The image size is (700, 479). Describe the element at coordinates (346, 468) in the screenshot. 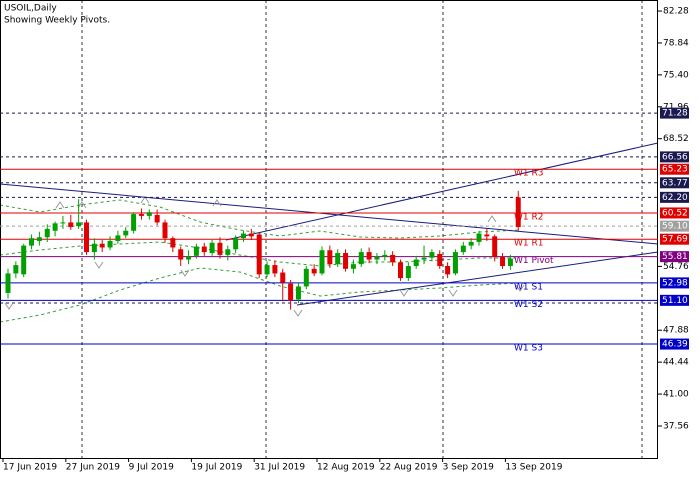

I see `x-tick-label: 12 Aug 2019` at that location.